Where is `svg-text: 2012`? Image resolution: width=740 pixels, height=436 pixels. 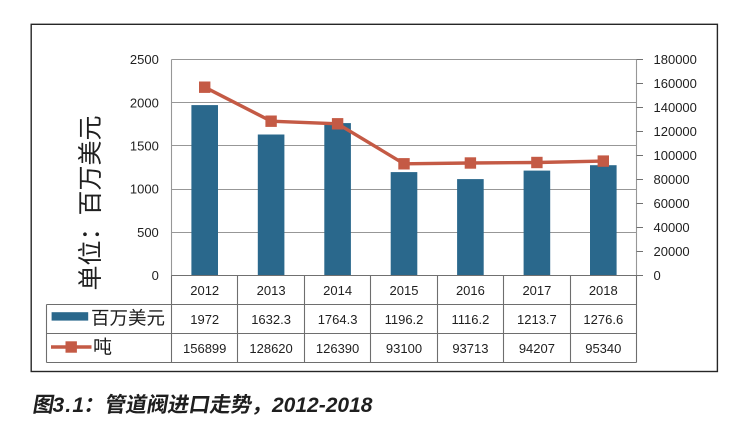
svg-text: 2012 is located at coordinates (204, 290).